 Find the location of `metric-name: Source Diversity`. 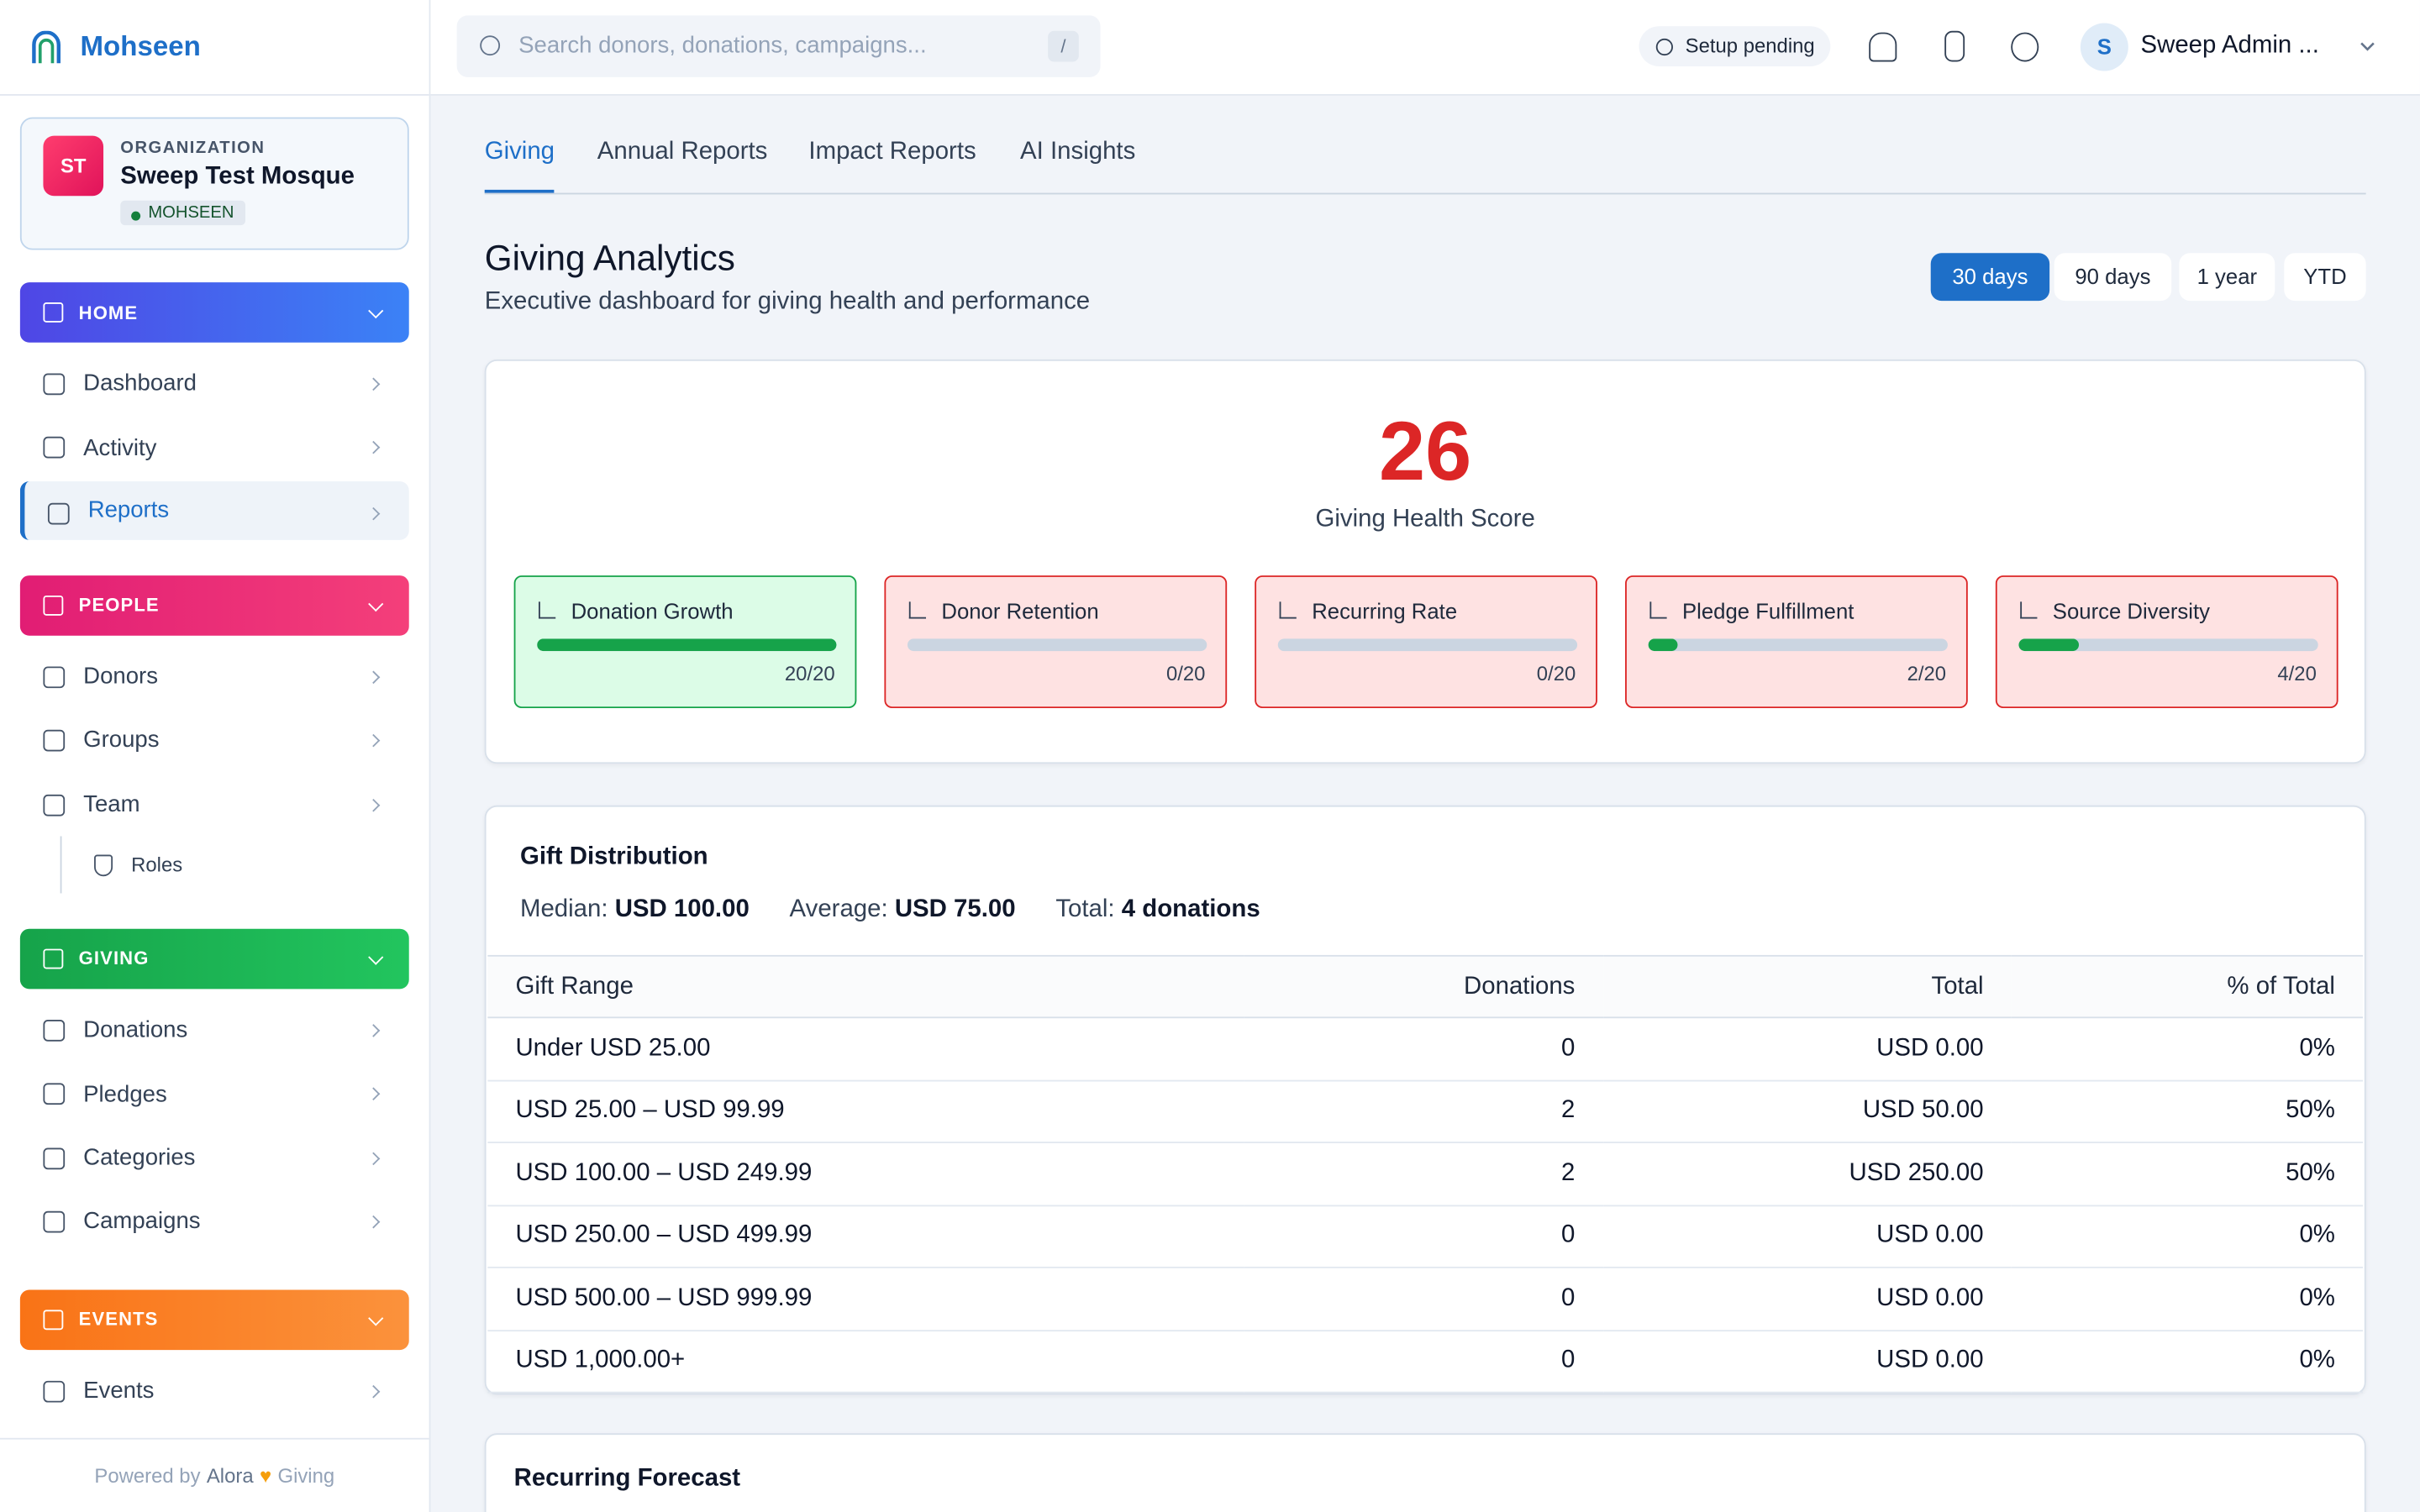

metric-name: Source Diversity is located at coordinates (2115, 611).